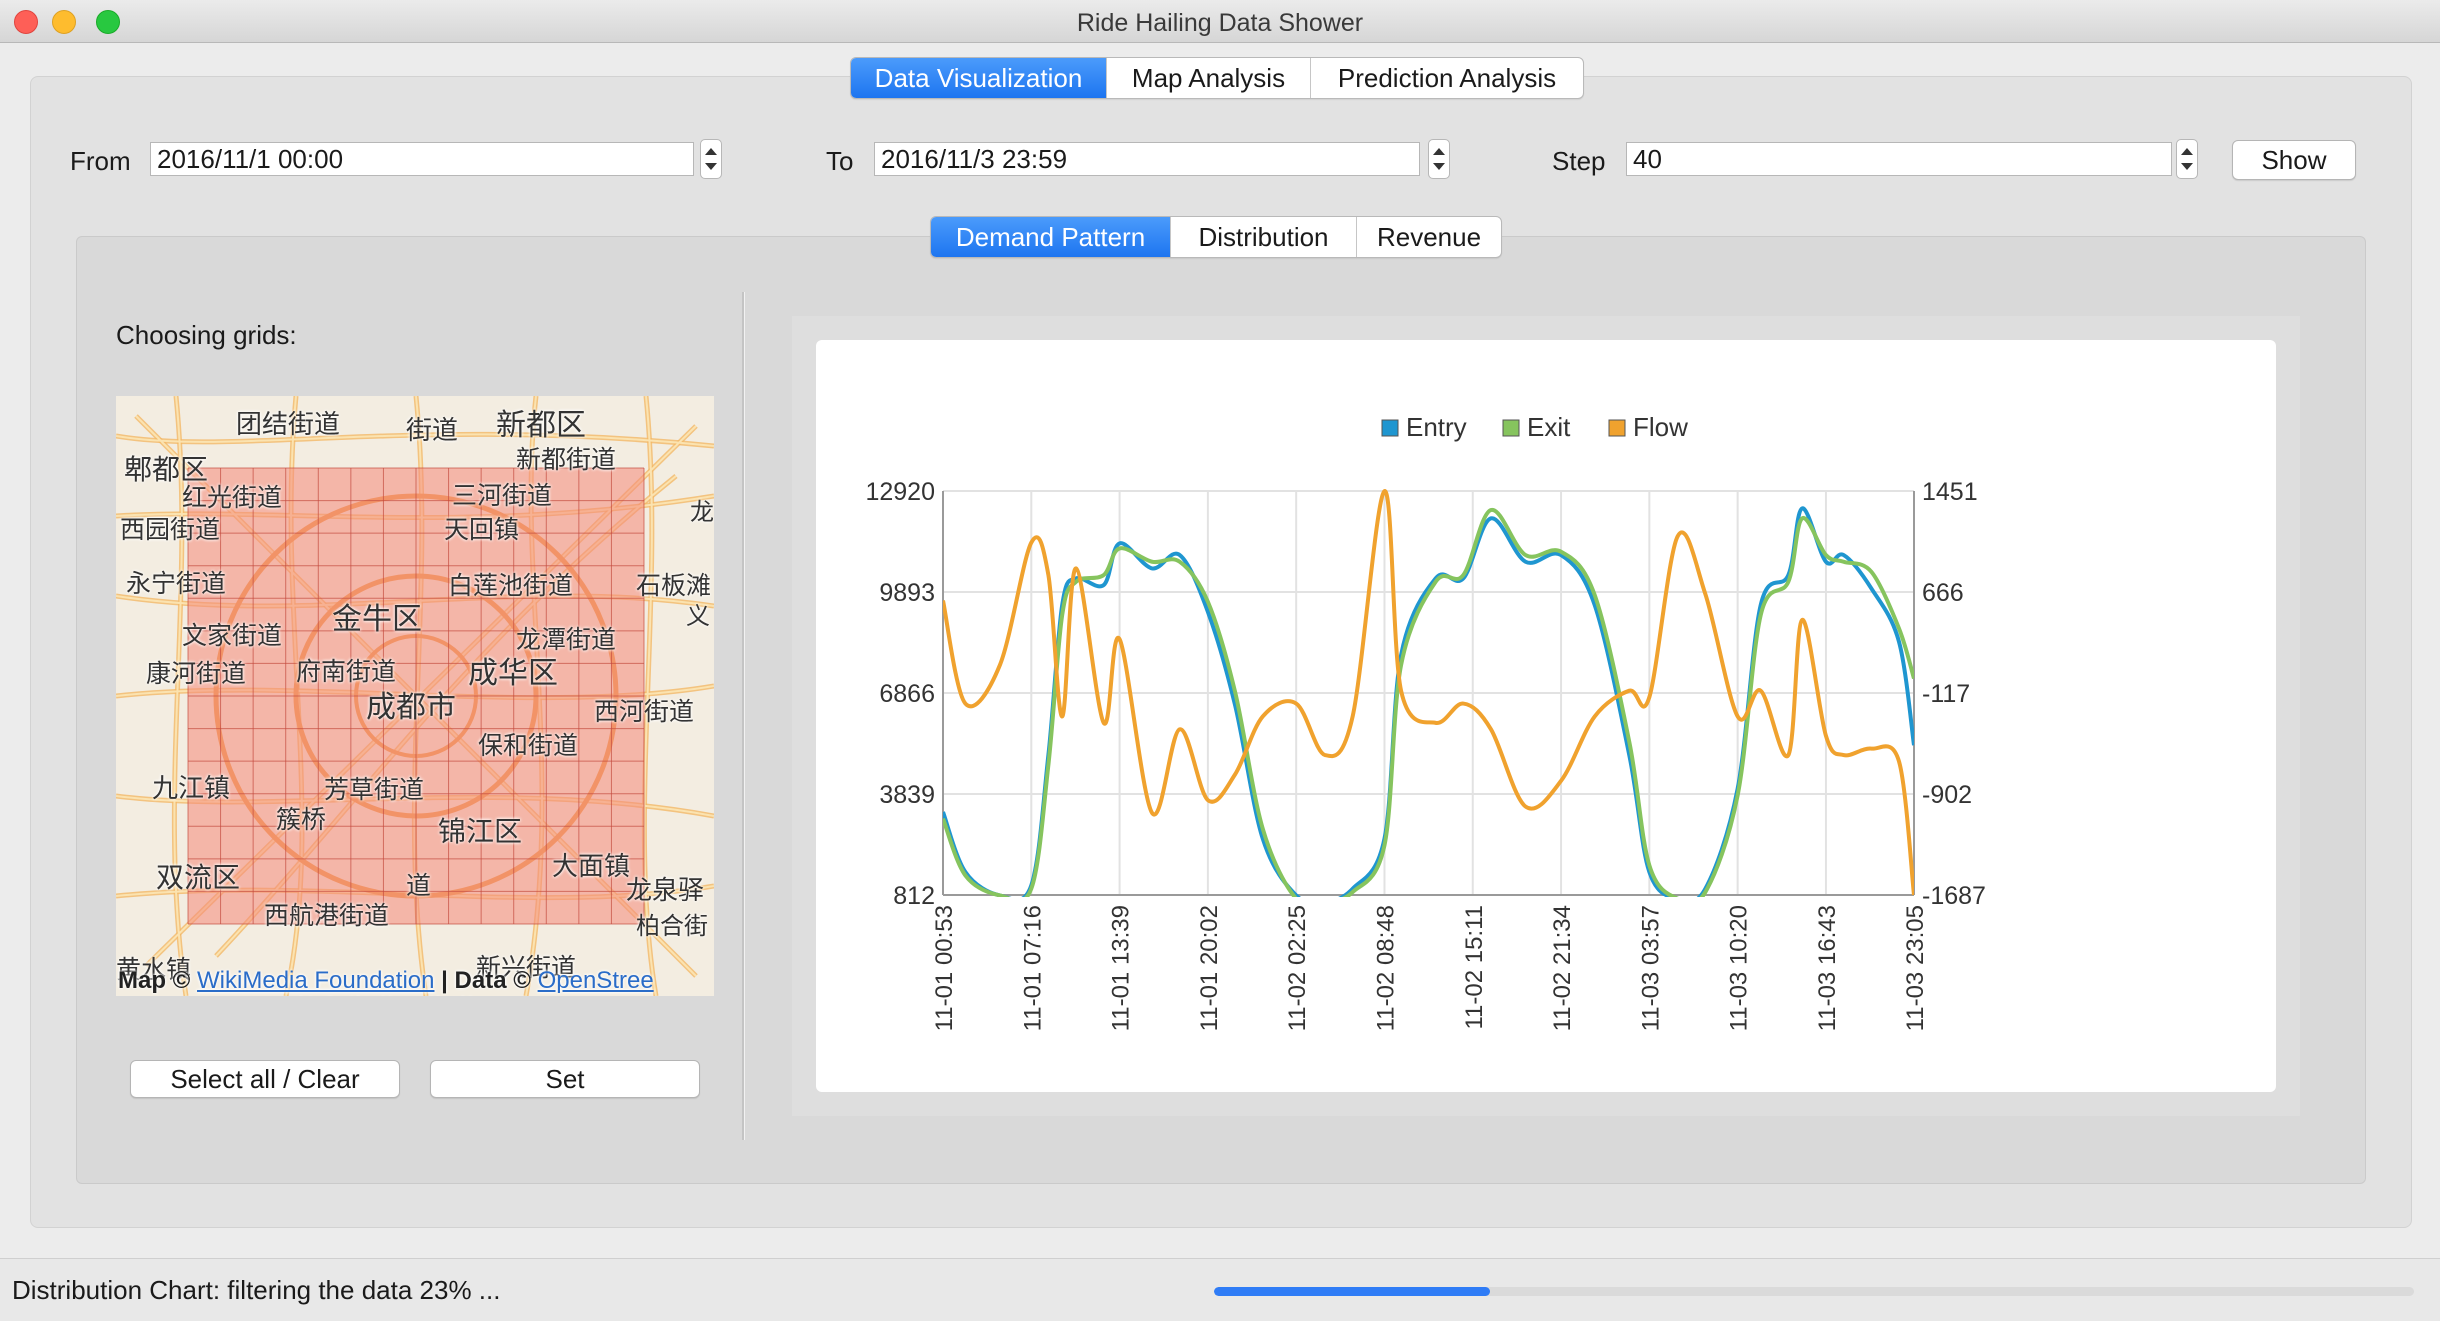 The image size is (2440, 1321). I want to click on map-label: 芳草街道, so click(374, 789).